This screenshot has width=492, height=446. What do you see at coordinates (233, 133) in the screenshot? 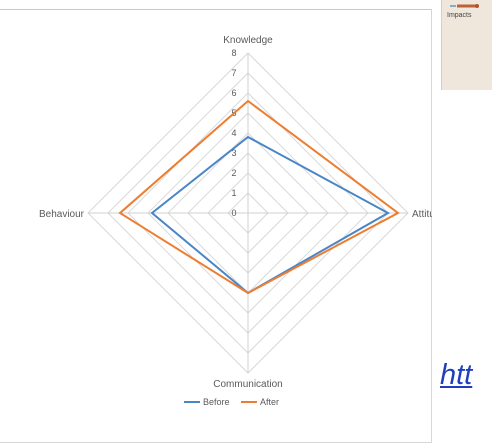
I see `tick-label: 4` at bounding box center [233, 133].